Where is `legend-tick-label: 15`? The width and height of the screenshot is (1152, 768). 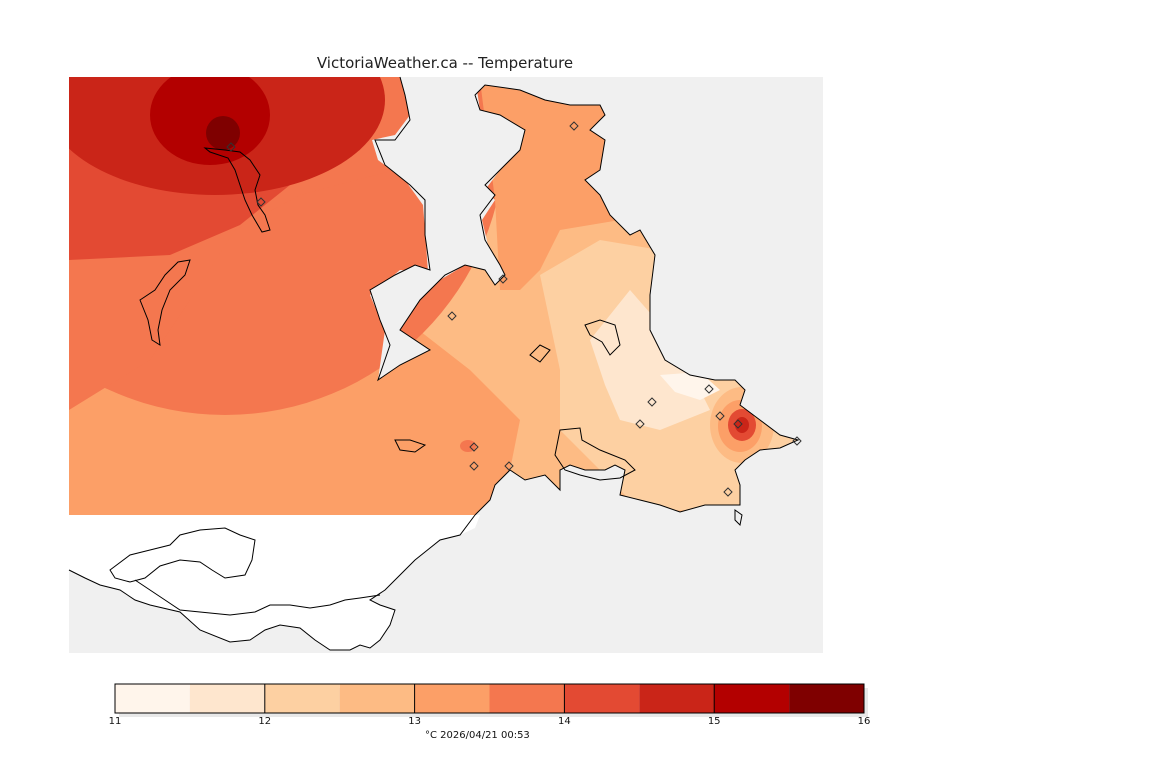
legend-tick-label: 15 is located at coordinates (714, 721).